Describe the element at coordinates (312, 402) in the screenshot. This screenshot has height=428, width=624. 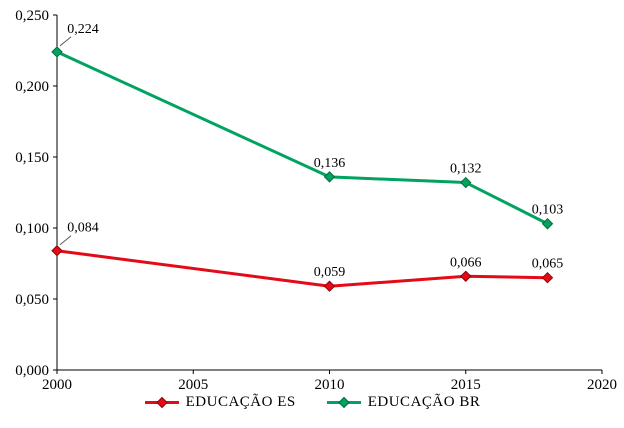
I see `chart-legend: EDUCAÇÃO ES EDUCAÇÃO BR` at that location.